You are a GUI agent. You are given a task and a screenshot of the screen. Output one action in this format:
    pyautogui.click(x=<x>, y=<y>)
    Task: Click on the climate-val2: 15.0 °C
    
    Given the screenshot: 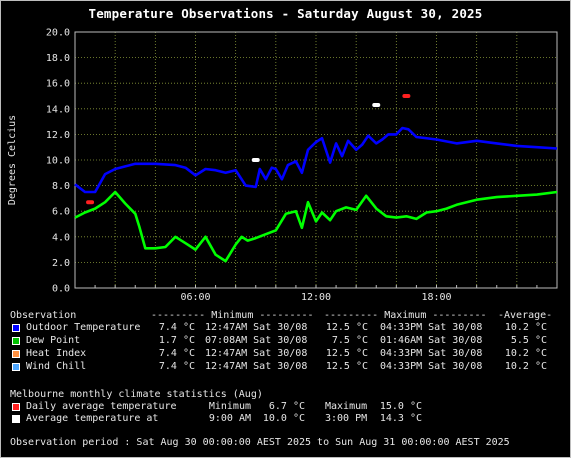 What is the action you would take?
    pyautogui.click(x=400, y=406)
    